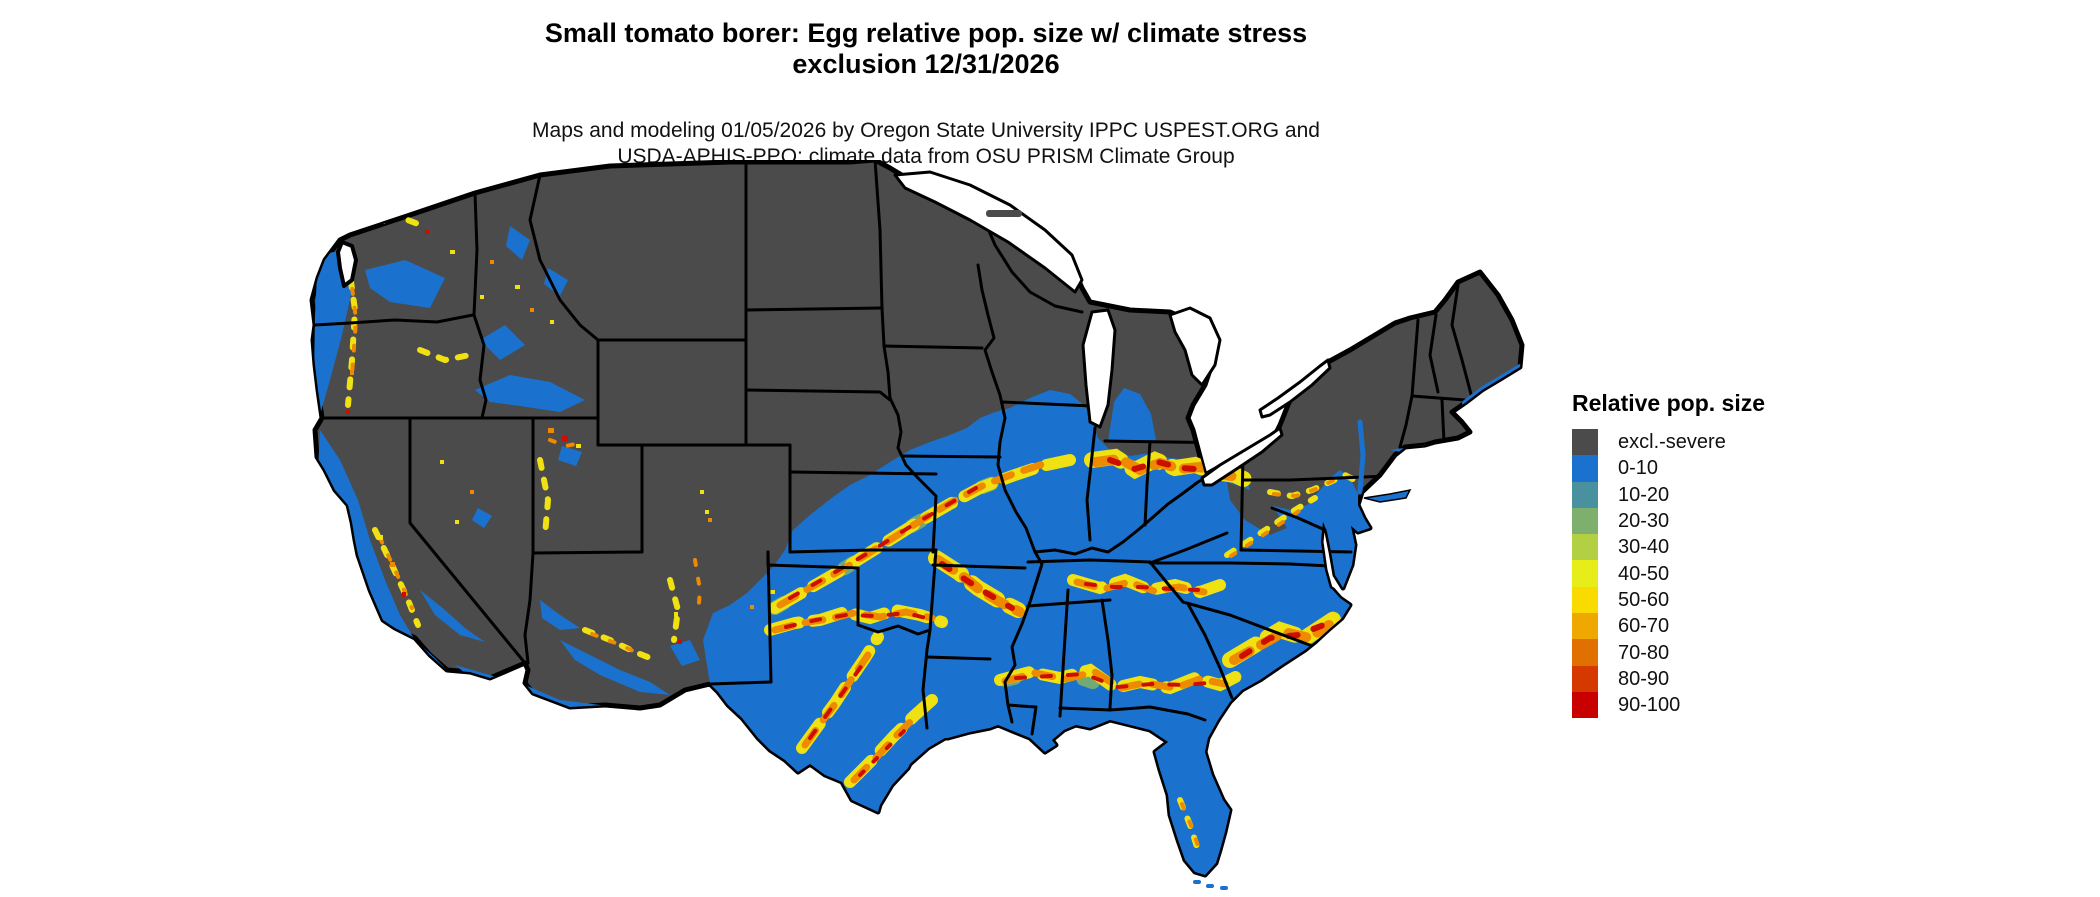 The width and height of the screenshot is (2100, 897). Describe the element at coordinates (1644, 678) in the screenshot. I see `legend-label: 80-90` at that location.